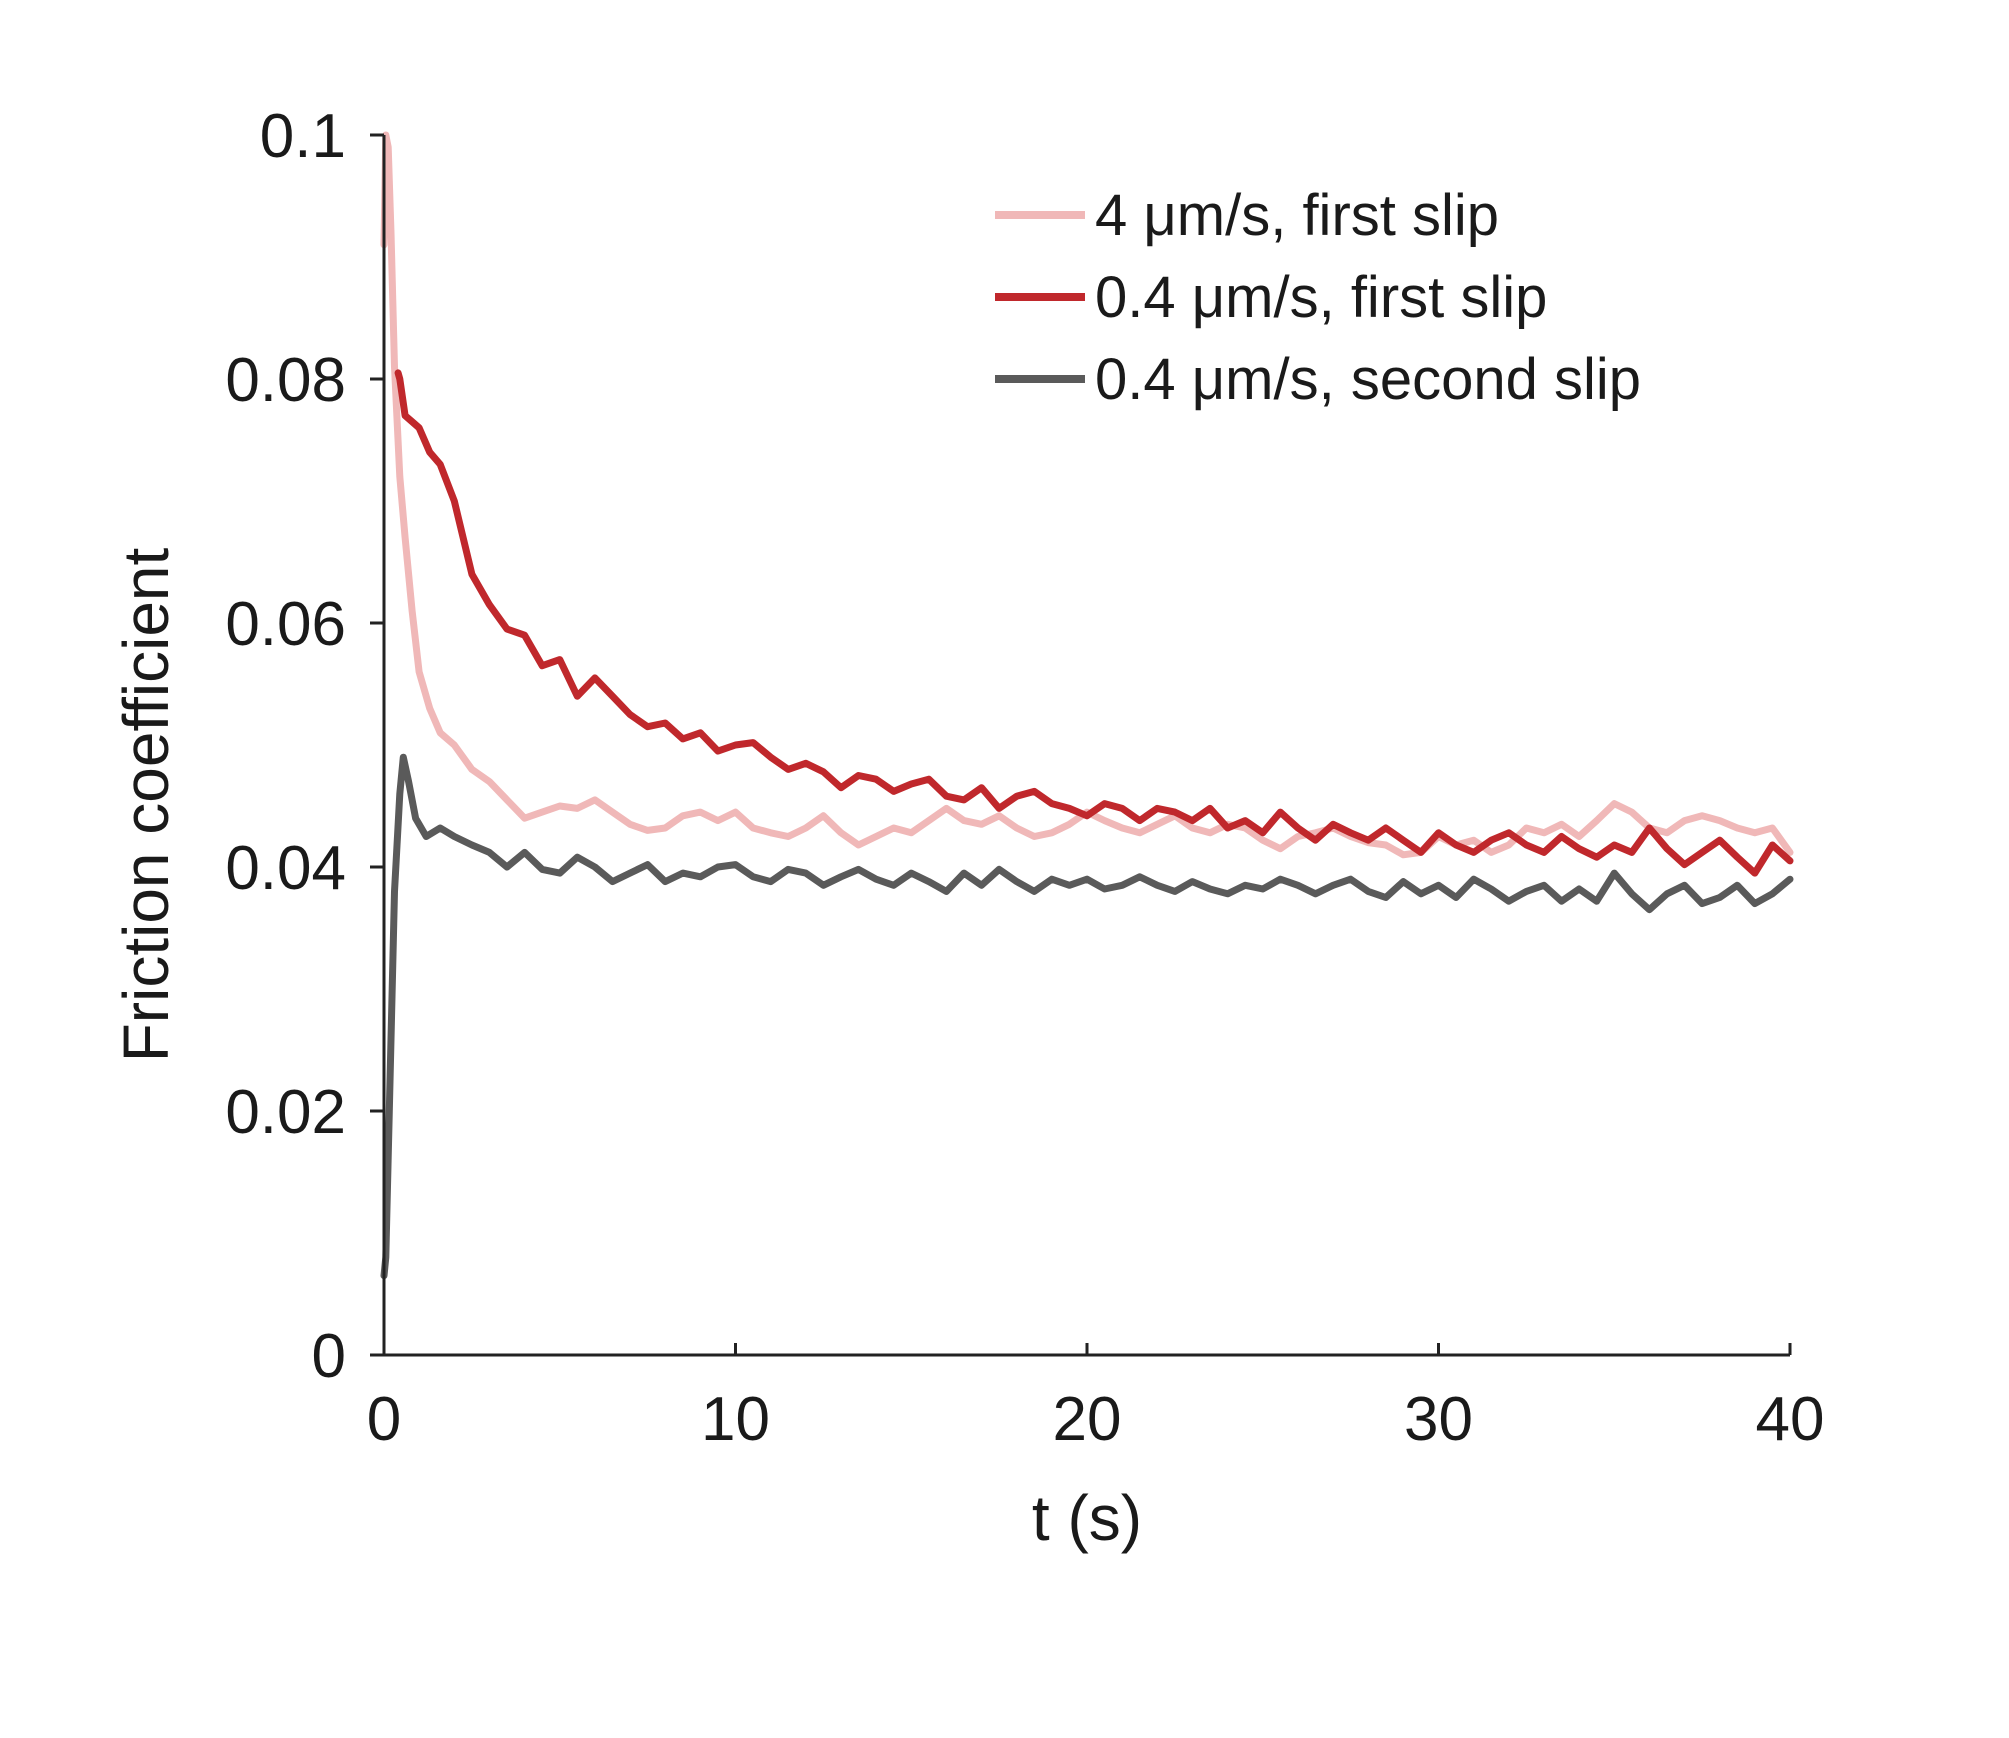 The height and width of the screenshot is (1738, 2009). I want to click on x-tick-label: 20, so click(1087, 1419).